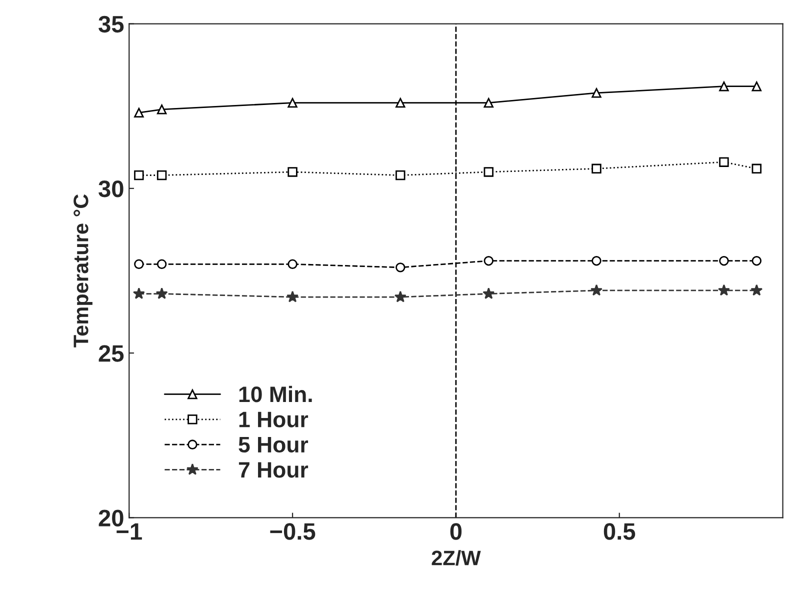 The height and width of the screenshot is (595, 807). What do you see at coordinates (111, 189) in the screenshot?
I see `y-tick-label: 30` at bounding box center [111, 189].